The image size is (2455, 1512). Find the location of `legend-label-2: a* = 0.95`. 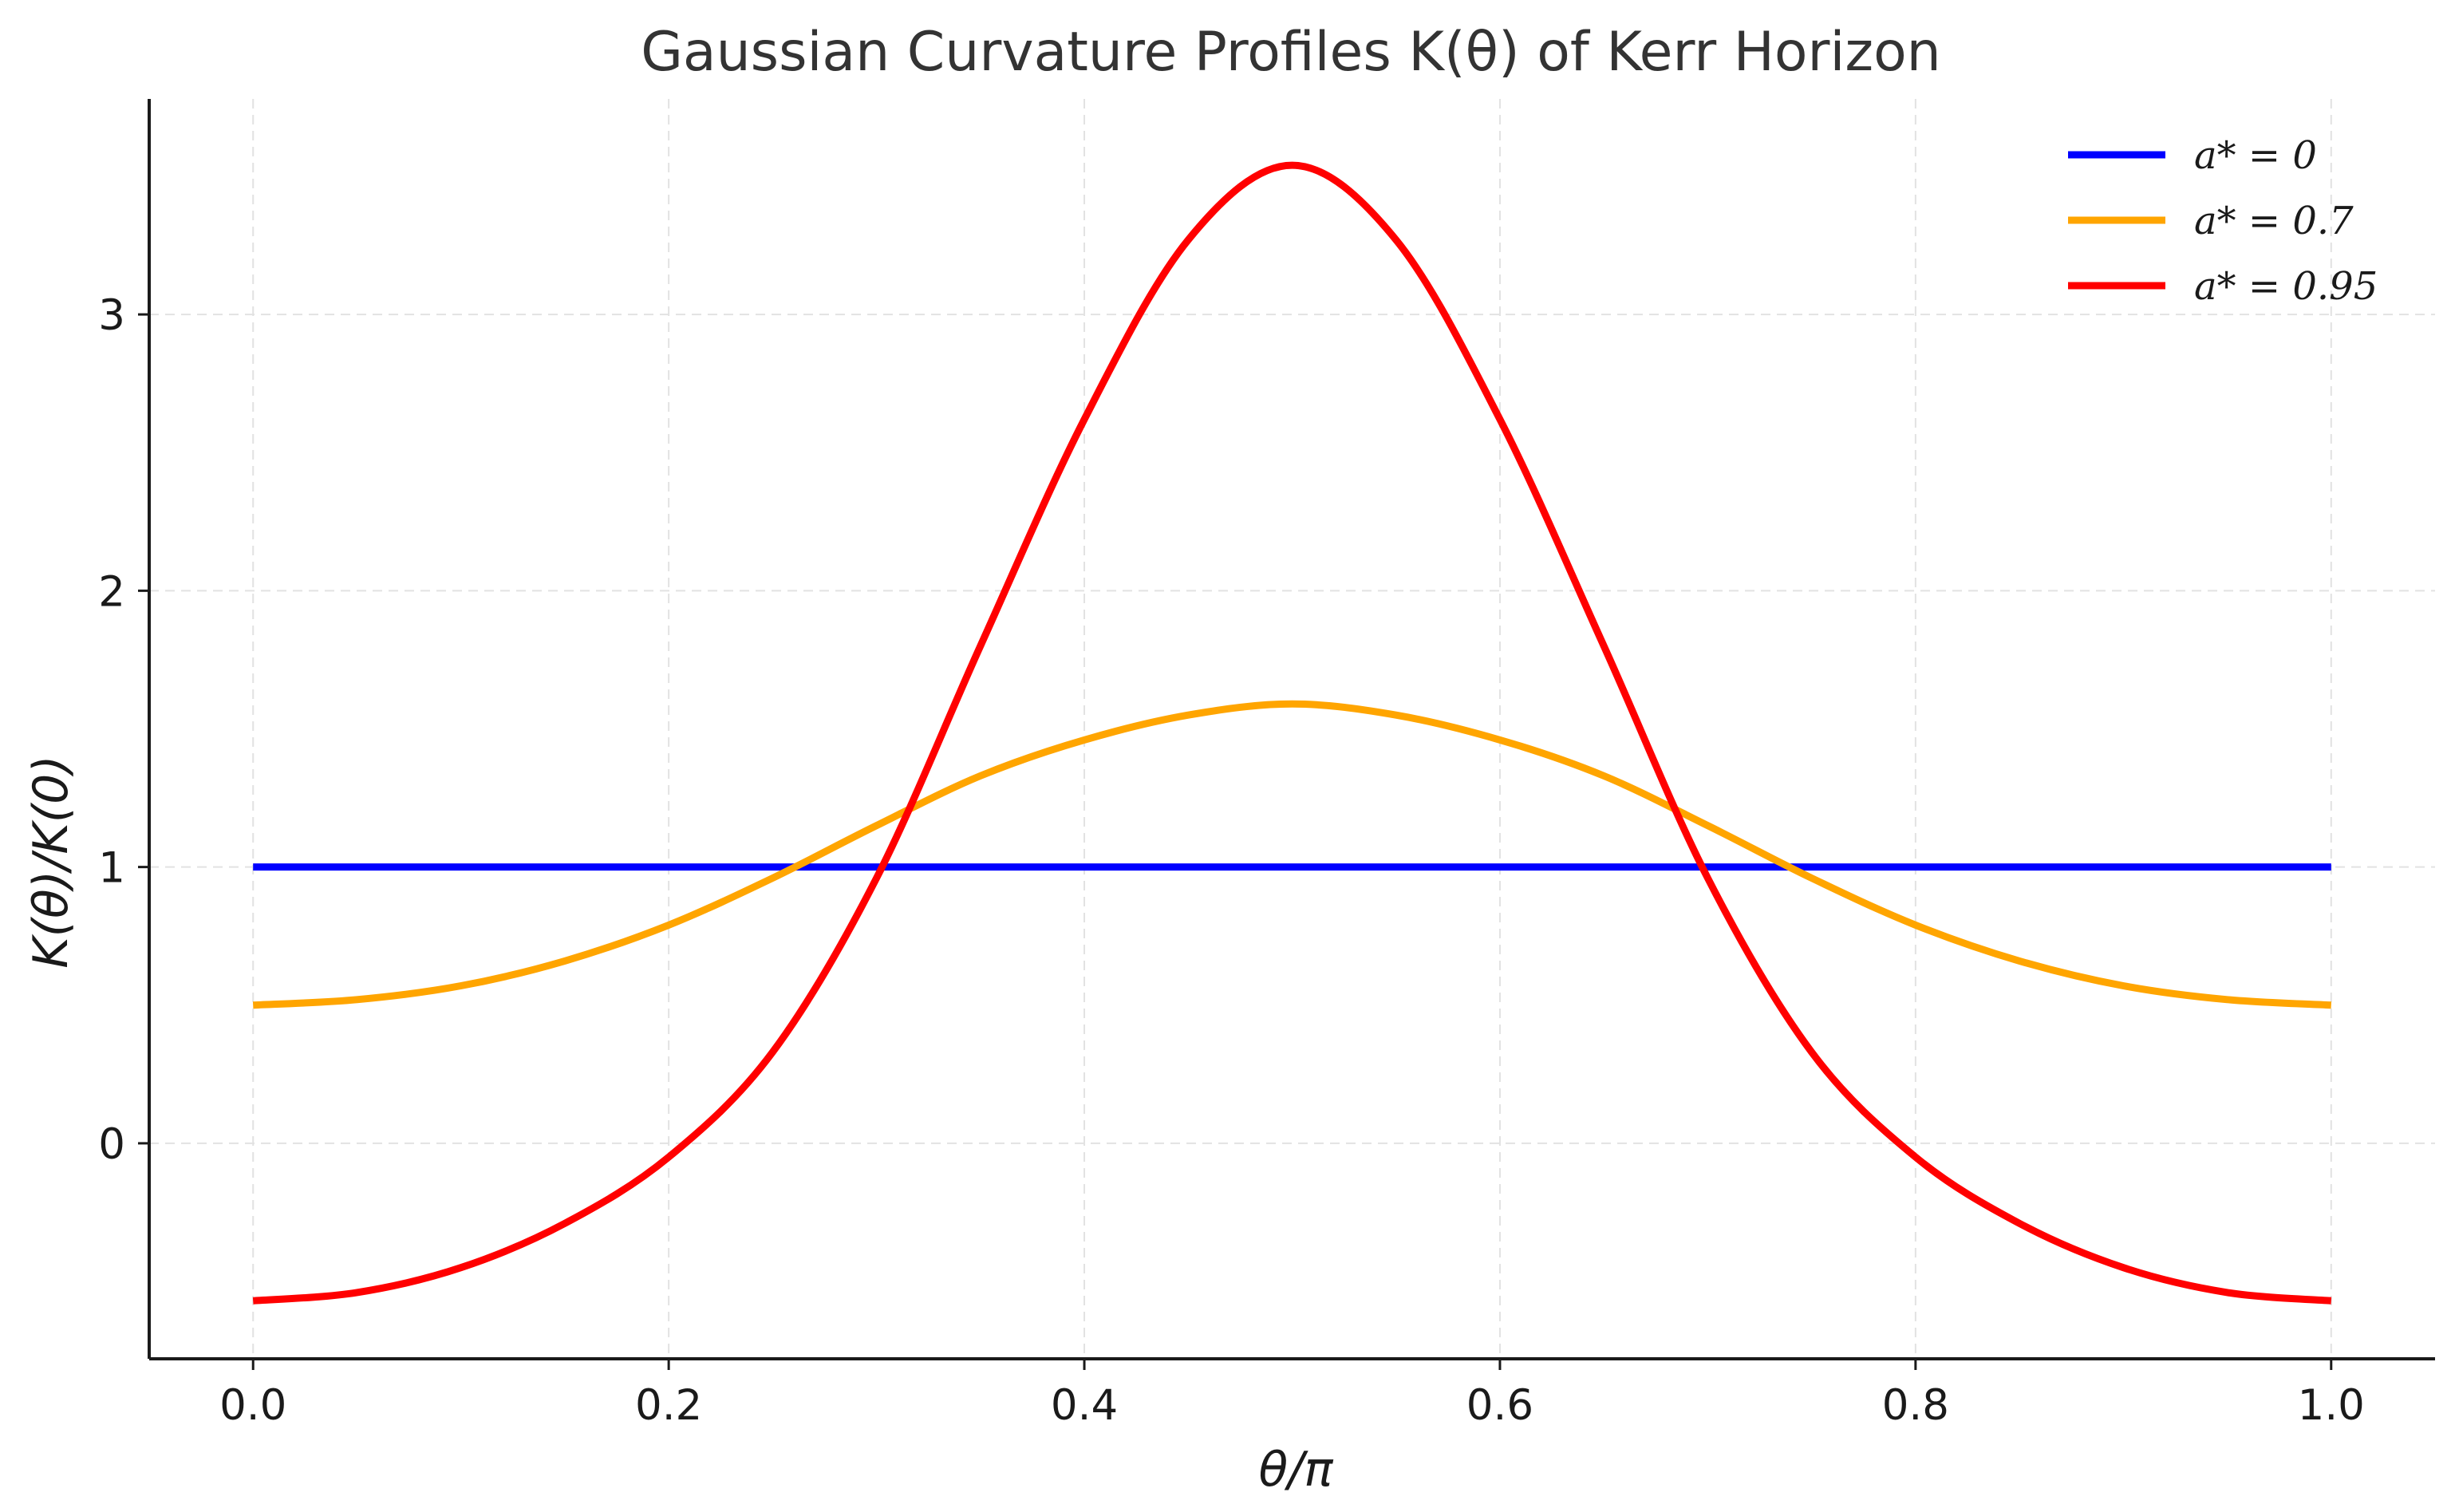

legend-label-2: a* = 0.95 is located at coordinates (2286, 286).